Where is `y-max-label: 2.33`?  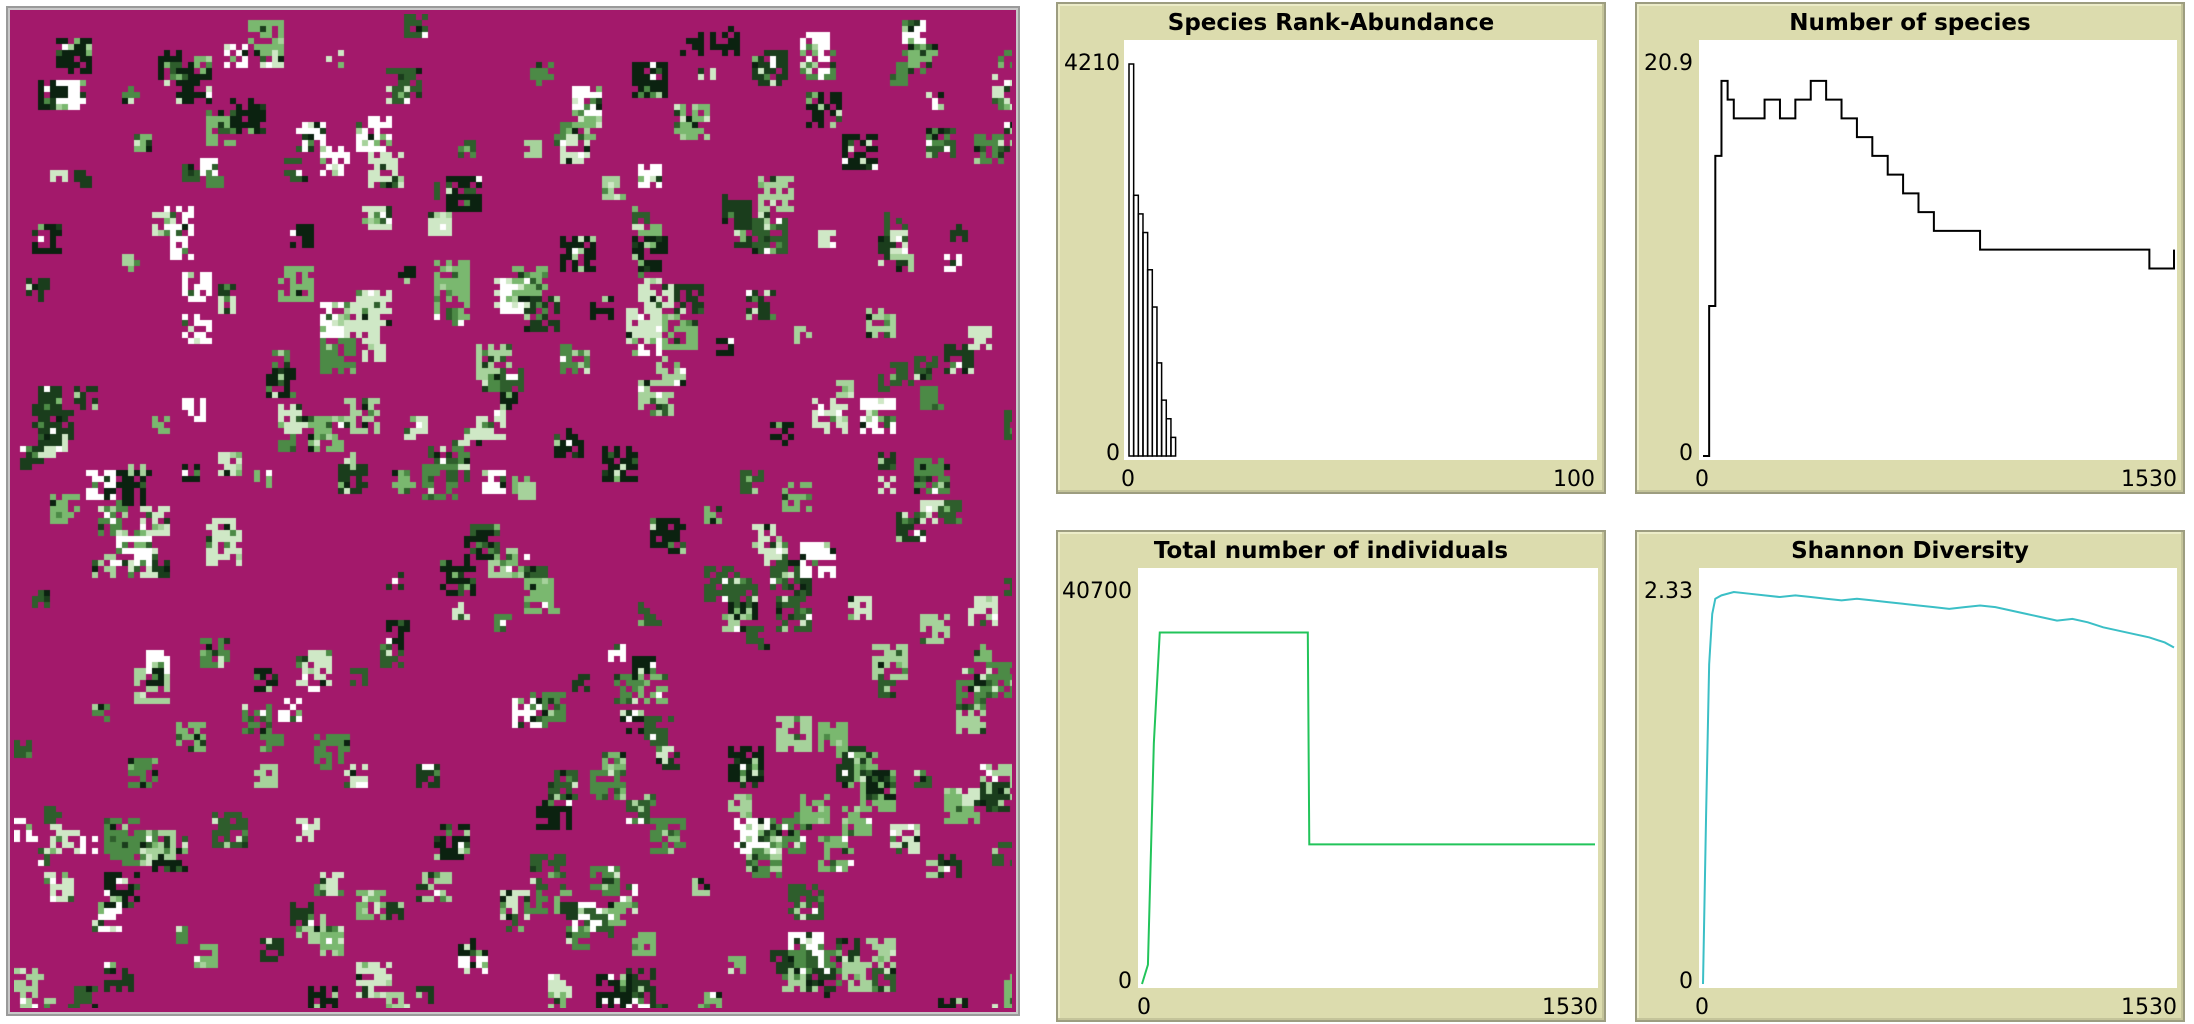 y-max-label: 2.33 is located at coordinates (1668, 591).